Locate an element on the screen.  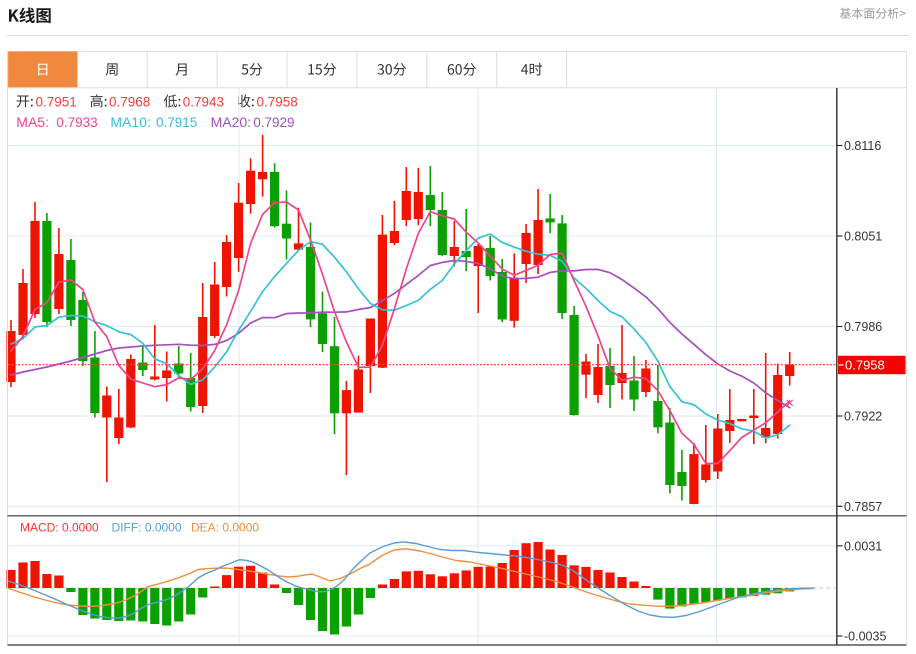
svg-text: MACD: 0.0000 is located at coordinates (59, 528).